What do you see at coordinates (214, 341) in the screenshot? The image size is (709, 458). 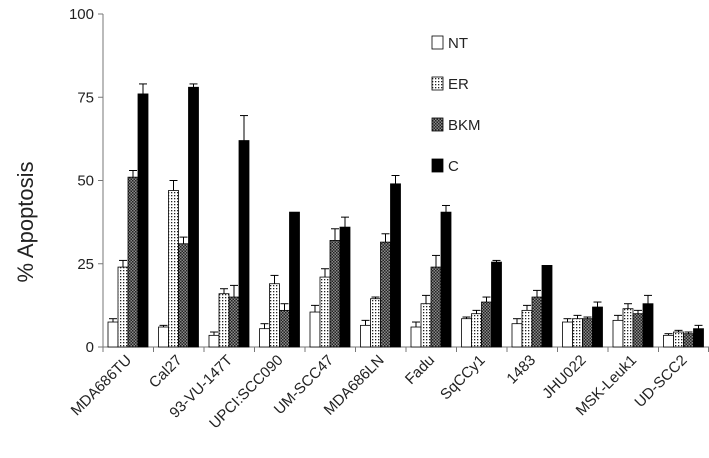 I see `bar-nt-93-vu-147t` at bounding box center [214, 341].